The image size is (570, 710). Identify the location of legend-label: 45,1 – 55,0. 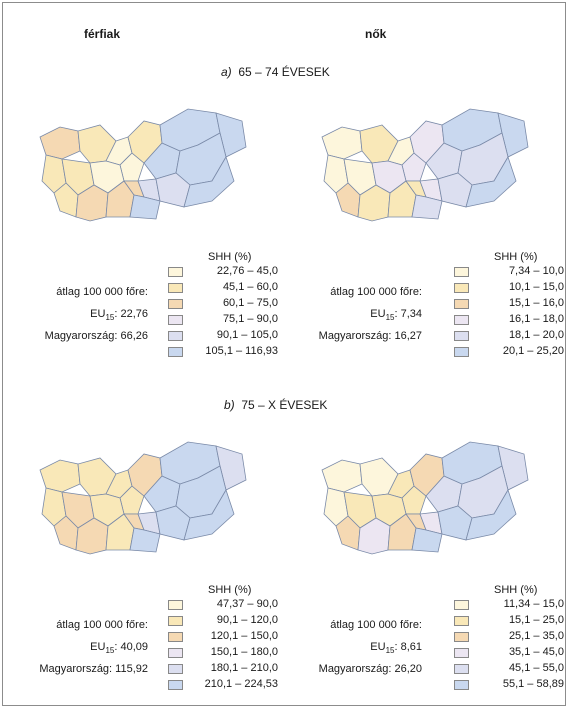
(536, 668).